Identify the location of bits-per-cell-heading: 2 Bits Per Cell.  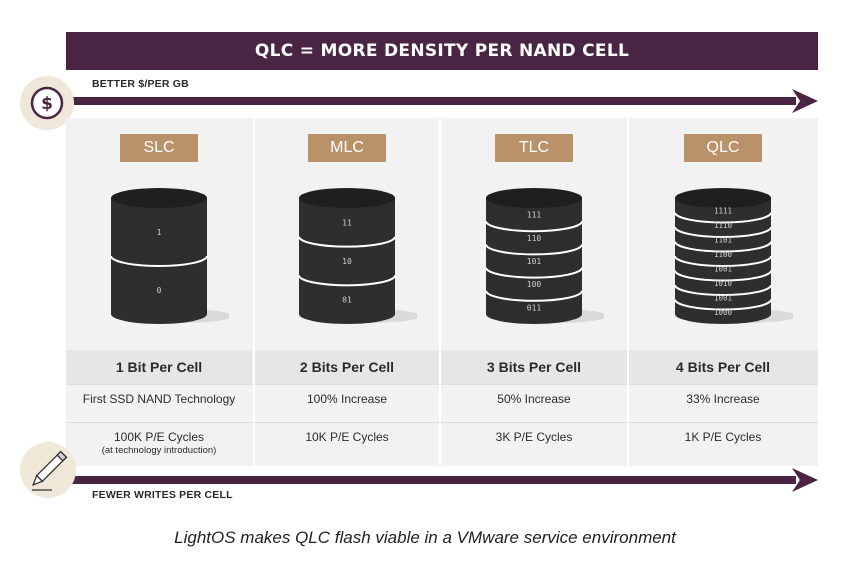
(347, 367).